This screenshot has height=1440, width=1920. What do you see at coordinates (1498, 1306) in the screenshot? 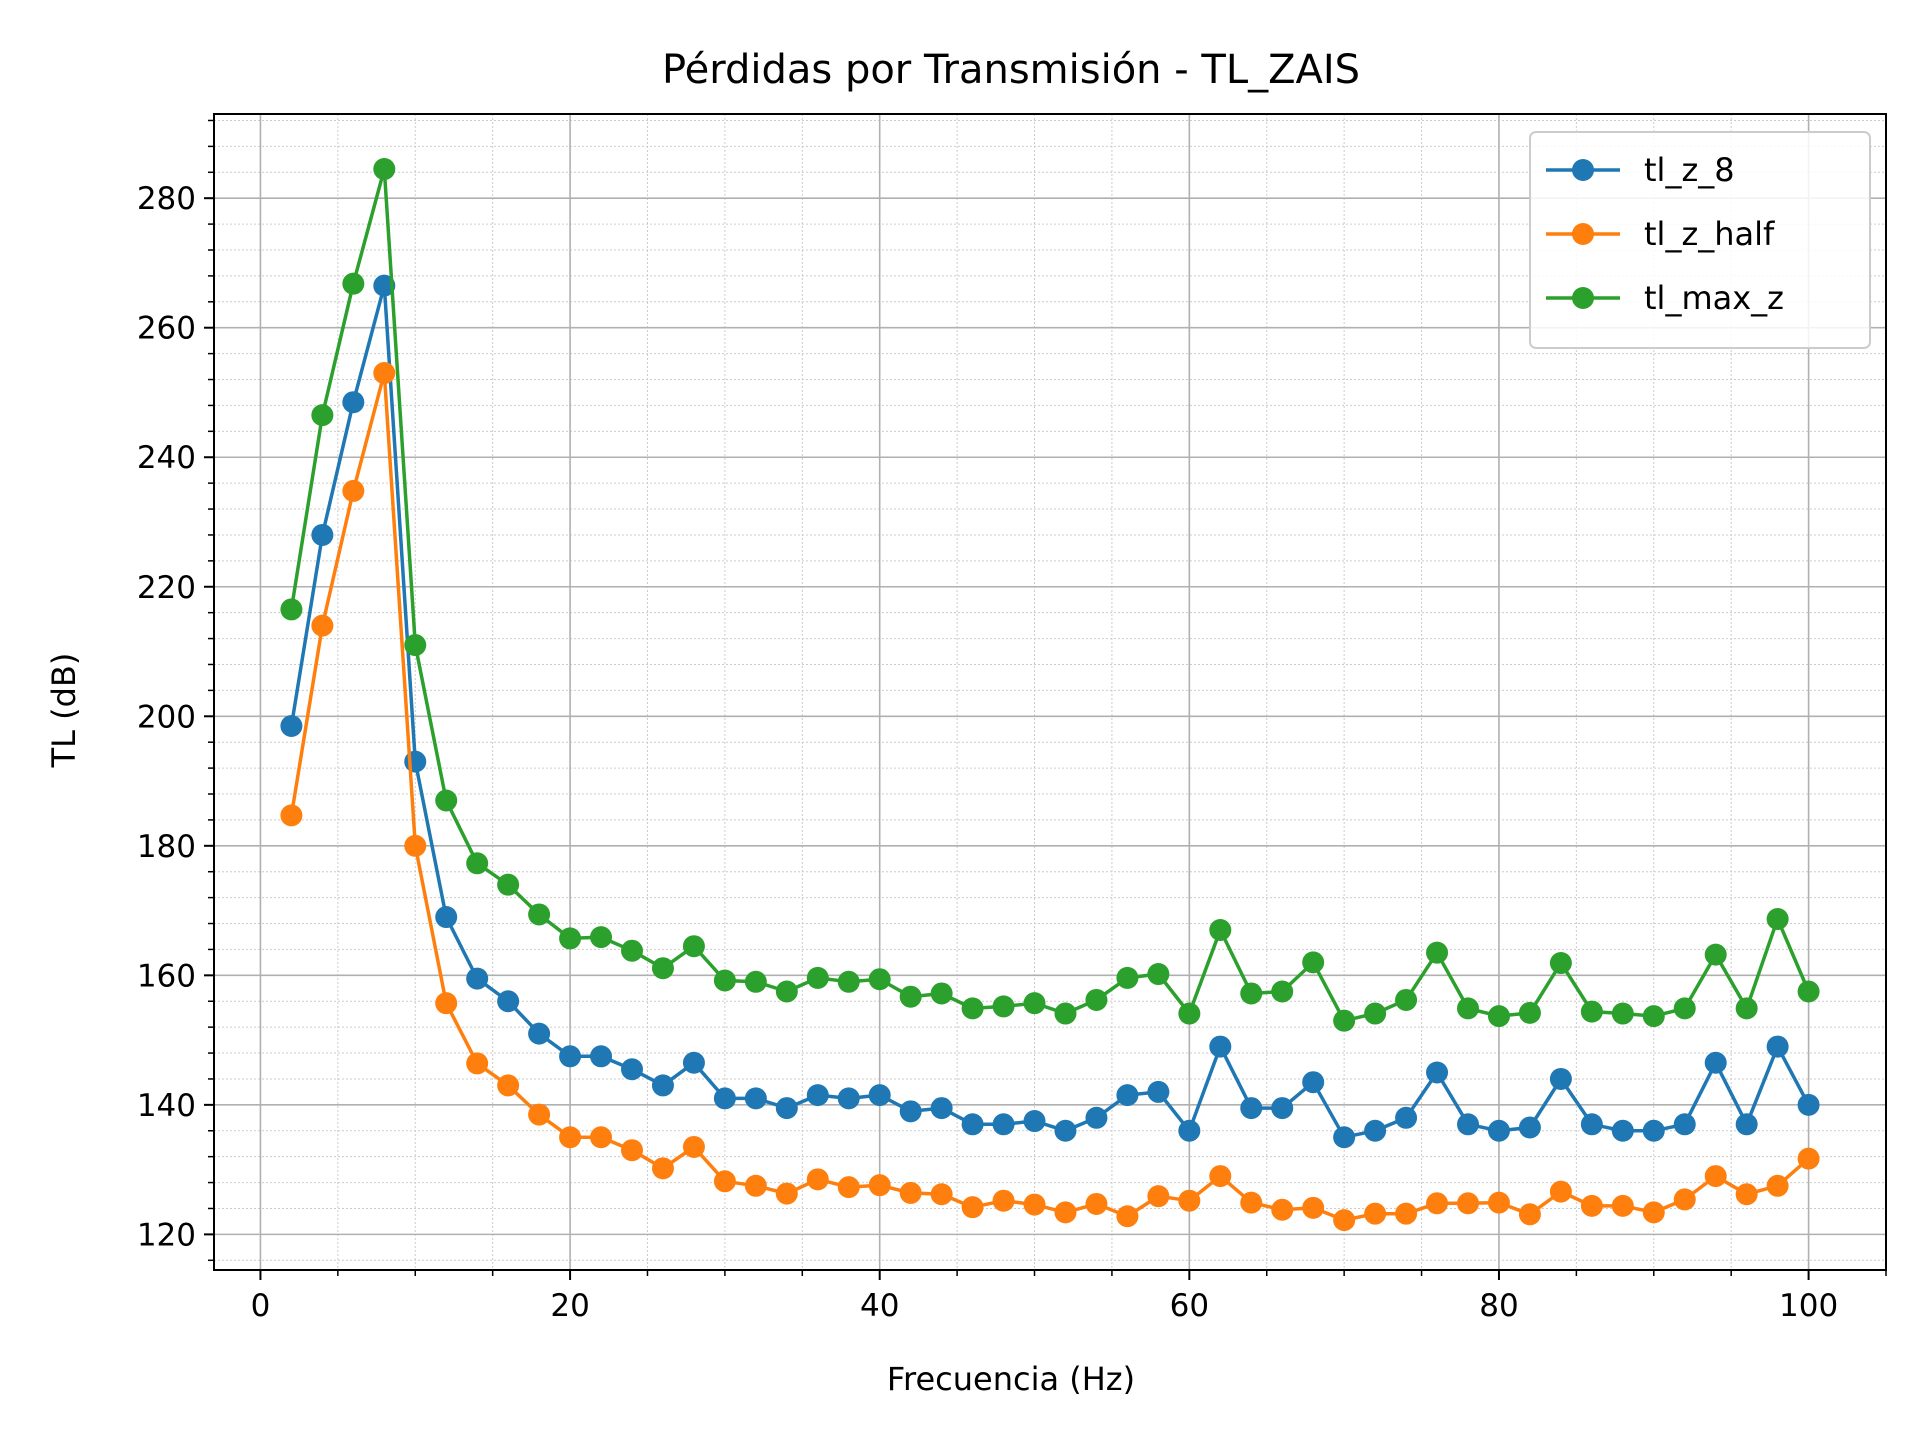
I see `x-tick-label: 80` at bounding box center [1498, 1306].